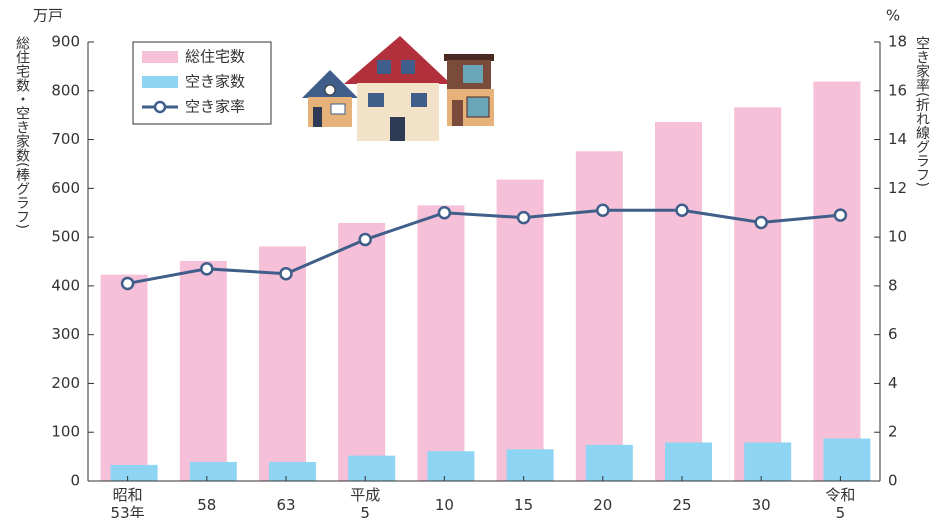 This screenshot has height=518, width=938. Describe the element at coordinates (897, 237) in the screenshot. I see `y2-tick-label: 10` at that location.